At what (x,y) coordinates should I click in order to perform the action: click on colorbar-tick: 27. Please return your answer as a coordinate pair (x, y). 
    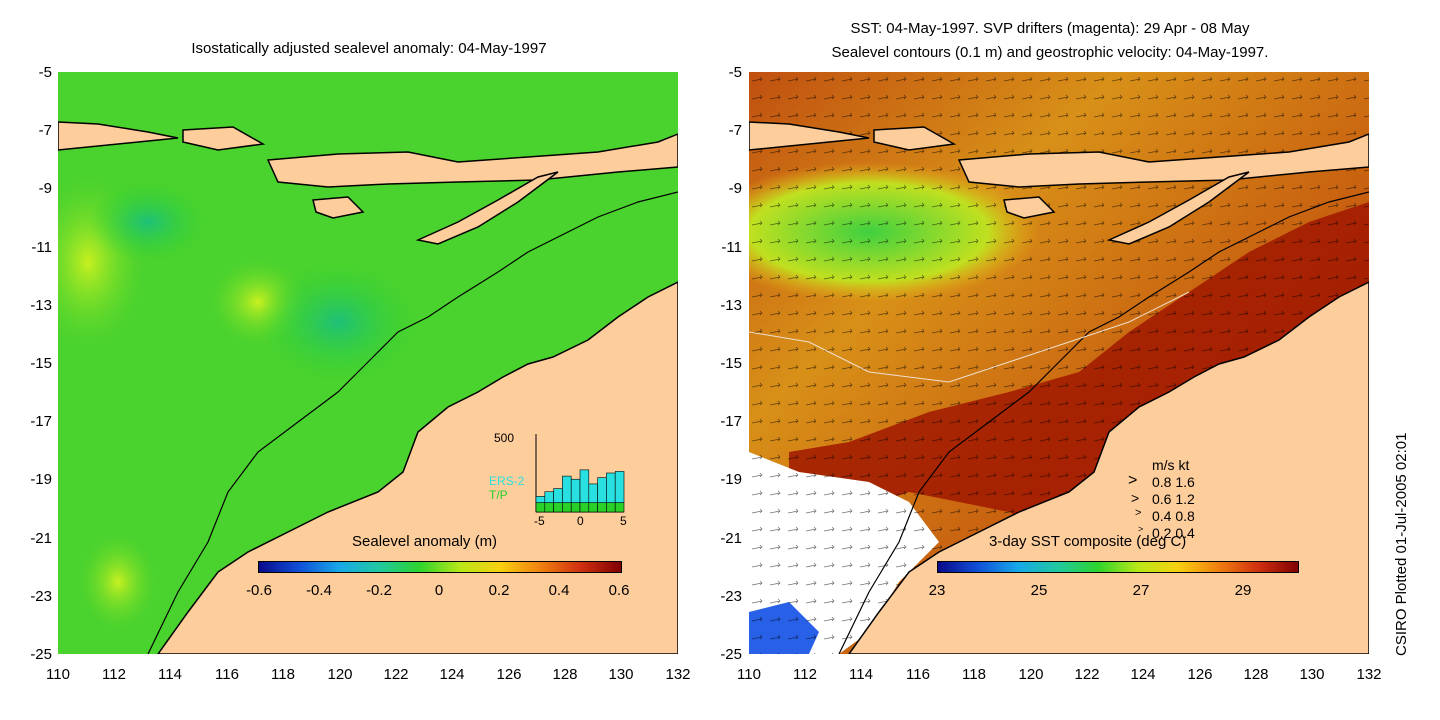
    Looking at the image, I should click on (1141, 590).